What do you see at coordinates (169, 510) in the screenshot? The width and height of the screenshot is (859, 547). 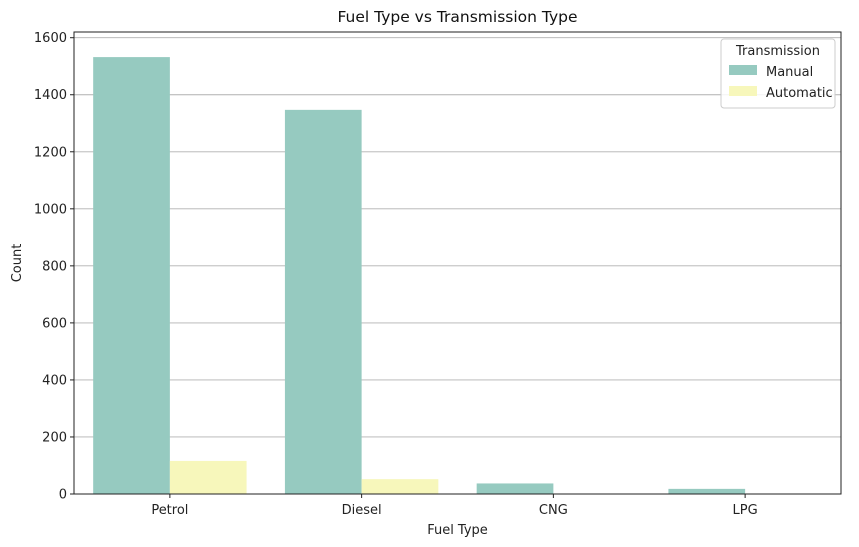 I see `x-tick-label: Petrol` at bounding box center [169, 510].